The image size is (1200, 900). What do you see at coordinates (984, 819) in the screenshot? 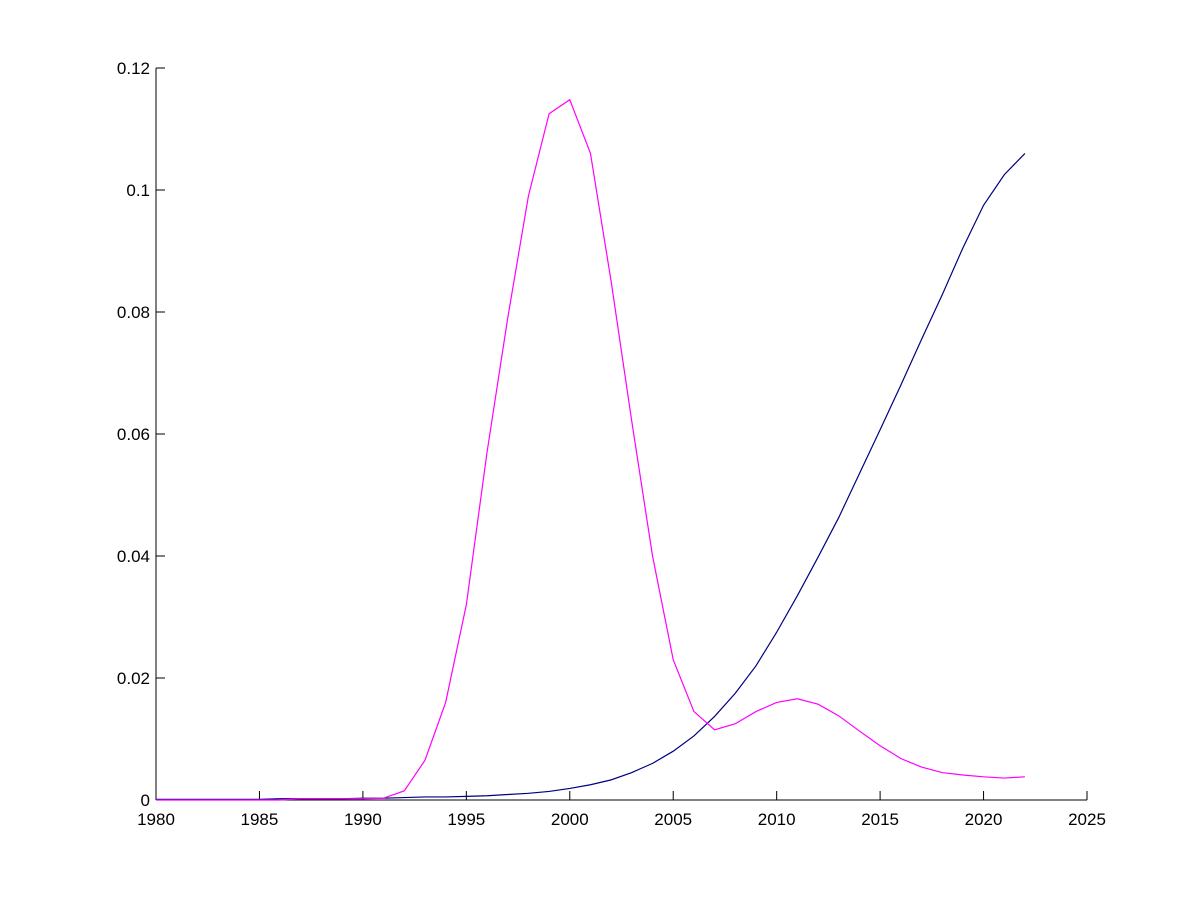
I see `x-tick-label: 2020` at bounding box center [984, 819].